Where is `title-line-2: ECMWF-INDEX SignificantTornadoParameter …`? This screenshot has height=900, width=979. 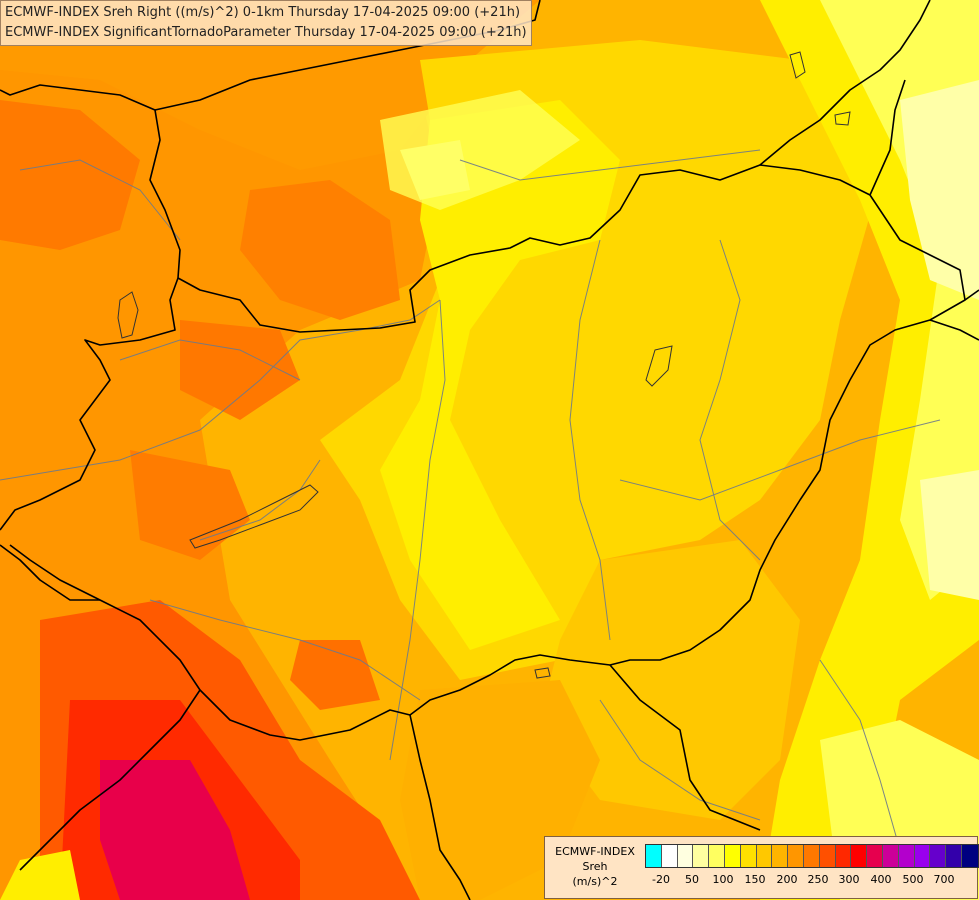 title-line-2: ECMWF-INDEX SignificantTornadoParameter … is located at coordinates (266, 32).